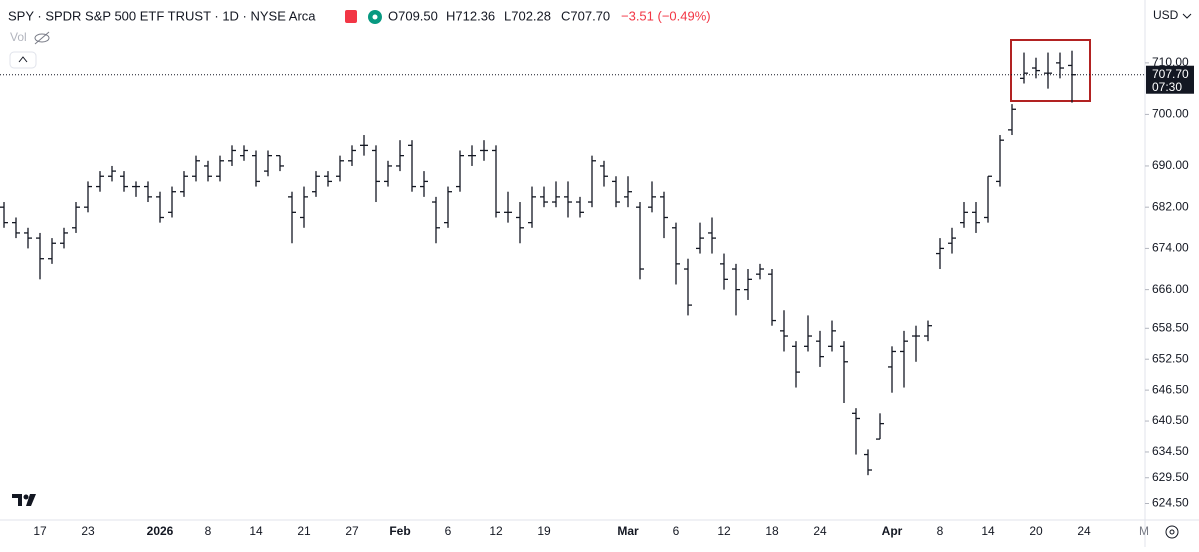 The height and width of the screenshot is (552, 1199). What do you see at coordinates (1167, 87) in the screenshot?
I see `countdown-label: 07:30` at bounding box center [1167, 87].